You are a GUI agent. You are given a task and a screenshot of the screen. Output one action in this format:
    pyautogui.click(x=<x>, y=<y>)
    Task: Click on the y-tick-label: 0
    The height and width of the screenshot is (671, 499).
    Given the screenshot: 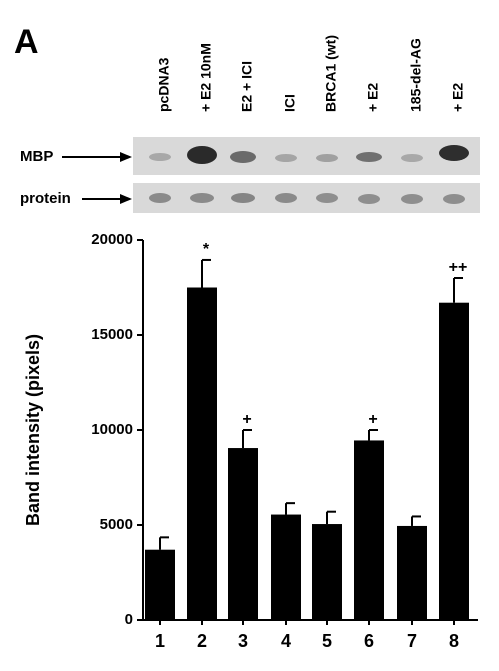 What is the action you would take?
    pyautogui.click(x=129, y=619)
    